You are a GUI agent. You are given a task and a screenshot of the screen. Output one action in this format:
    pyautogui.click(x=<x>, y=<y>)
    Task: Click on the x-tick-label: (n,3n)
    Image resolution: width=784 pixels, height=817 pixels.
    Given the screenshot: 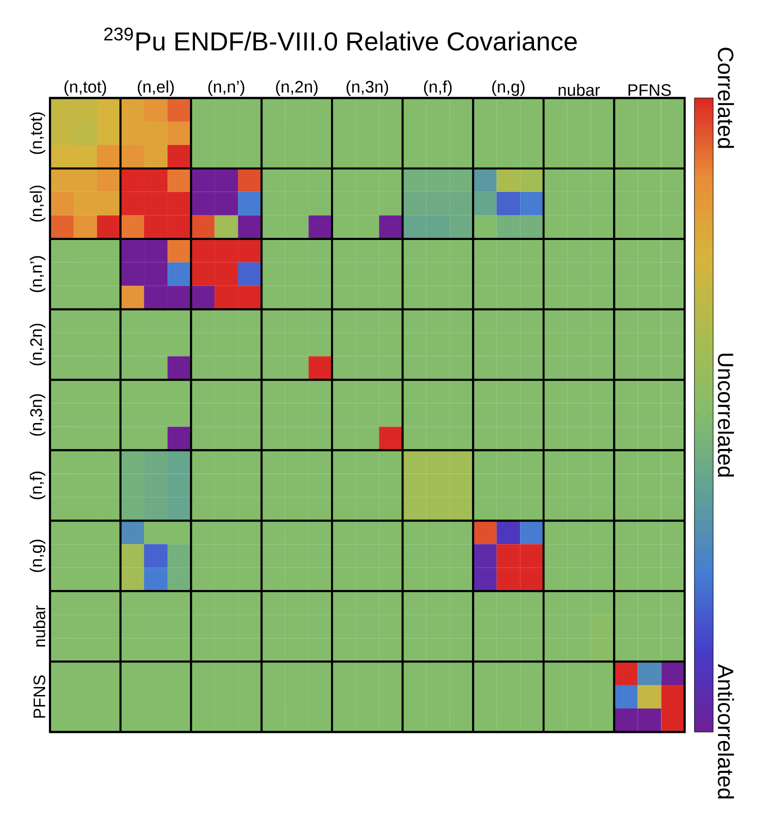 What is the action you would take?
    pyautogui.click(x=367, y=88)
    